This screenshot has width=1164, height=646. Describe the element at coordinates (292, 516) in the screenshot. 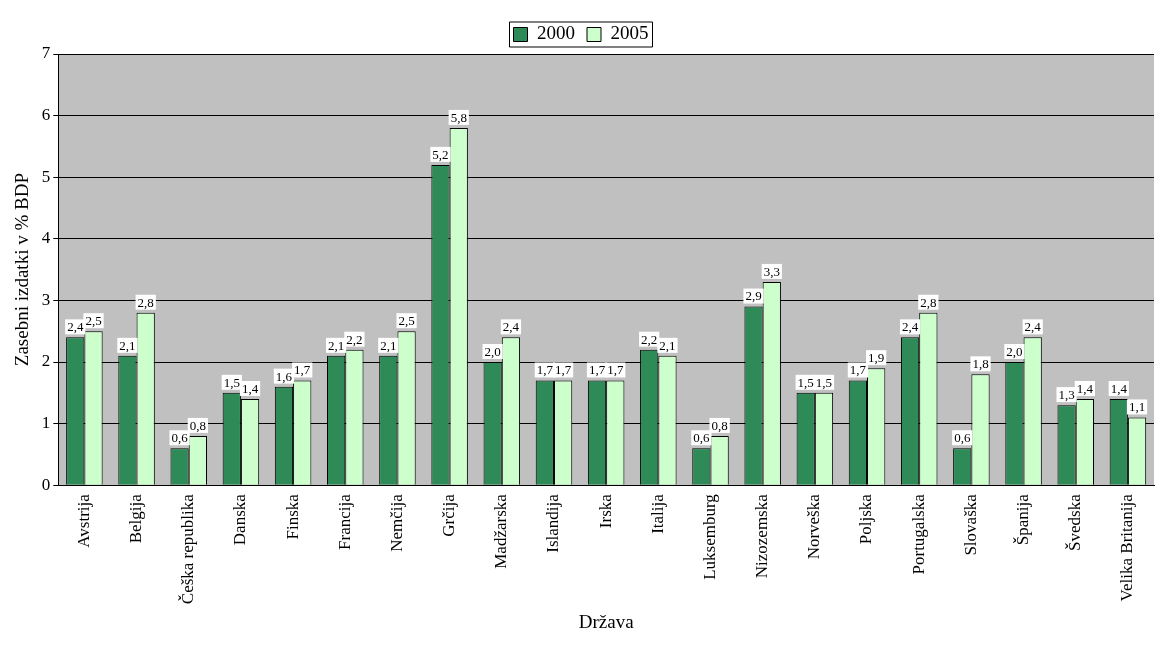

I see `x-tick-label: Finska` at that location.